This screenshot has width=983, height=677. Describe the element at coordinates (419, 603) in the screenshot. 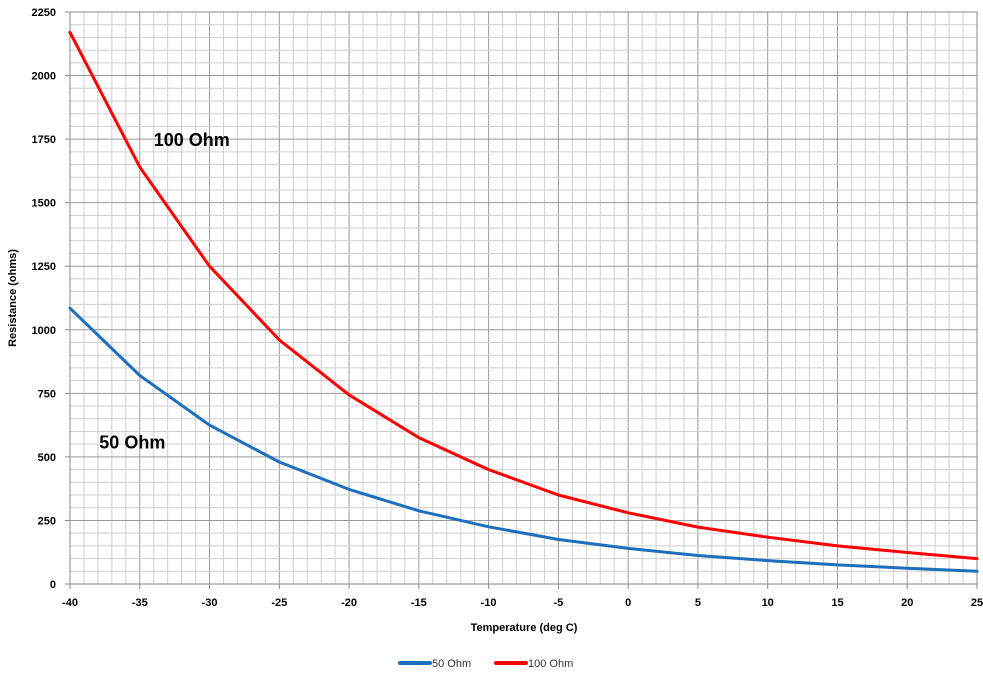

I see `x-tick-label: -15` at that location.